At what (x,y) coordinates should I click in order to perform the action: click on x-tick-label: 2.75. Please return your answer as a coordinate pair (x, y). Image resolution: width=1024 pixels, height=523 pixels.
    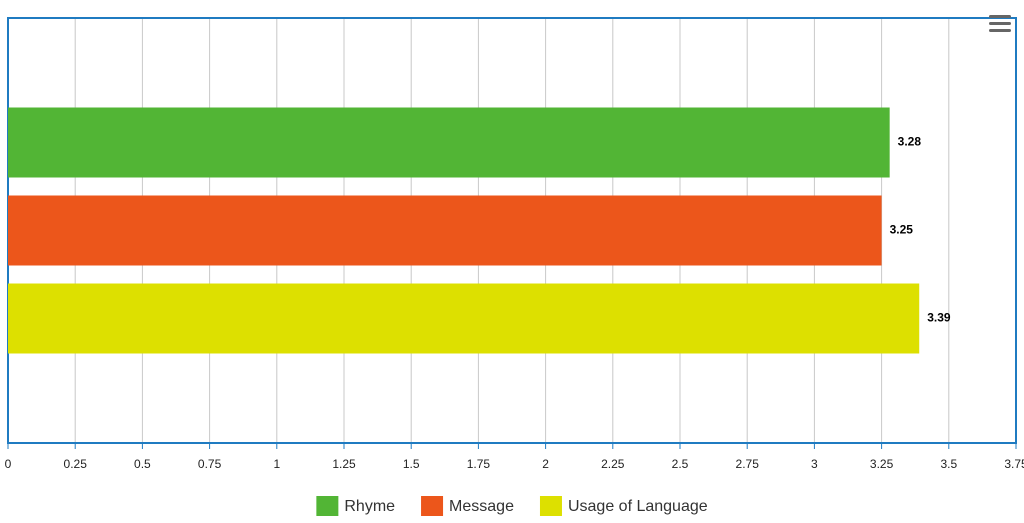
    Looking at the image, I should click on (748, 464).